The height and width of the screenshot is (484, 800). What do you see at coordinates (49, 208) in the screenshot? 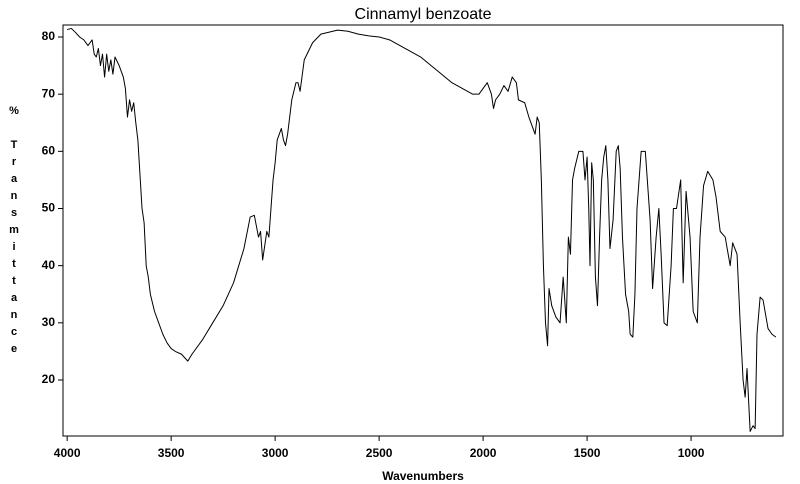
I see `y-tick-label: 50` at bounding box center [49, 208].